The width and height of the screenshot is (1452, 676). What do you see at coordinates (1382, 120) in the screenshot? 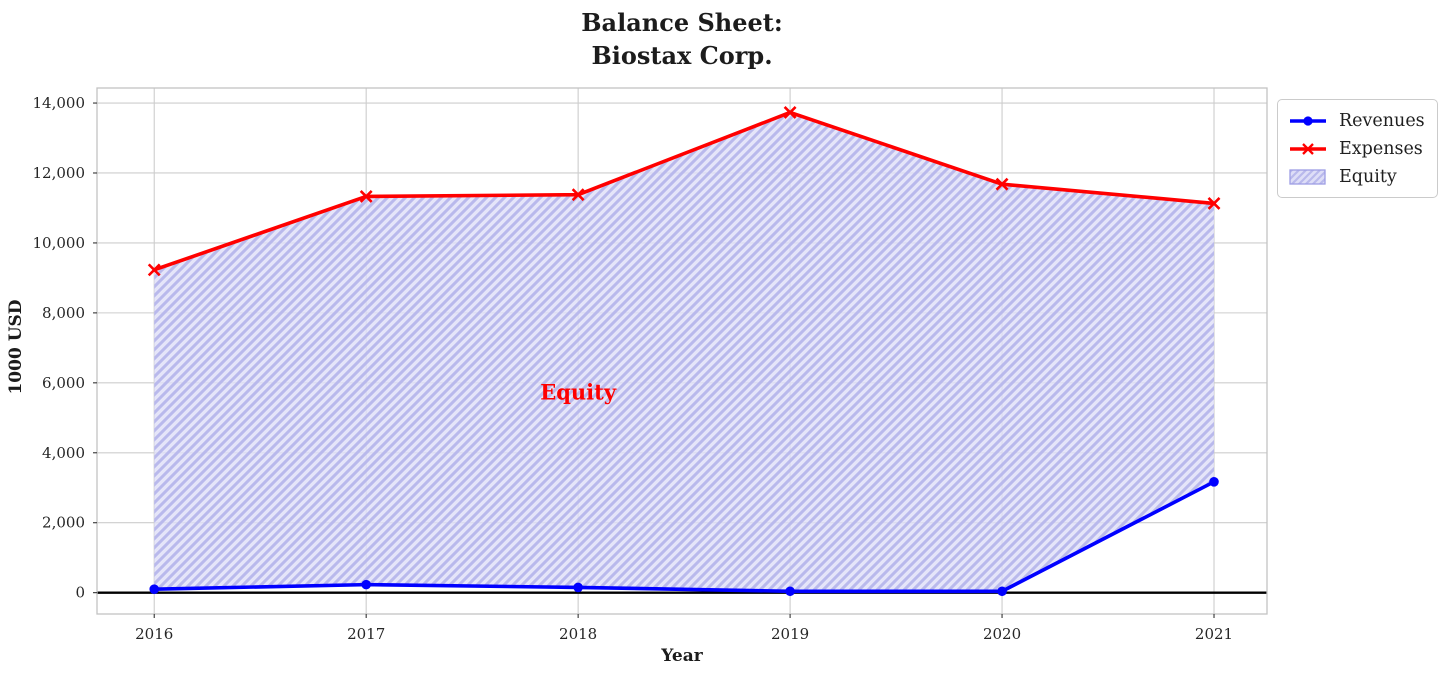
I see `legend-label-revenues: Revenues` at bounding box center [1382, 120].